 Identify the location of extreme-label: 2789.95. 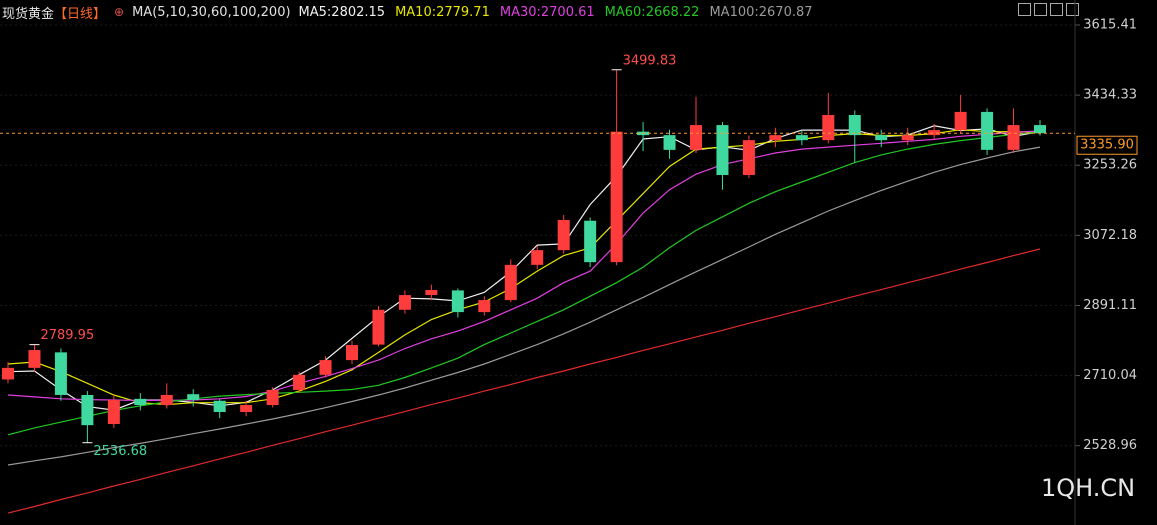
(67, 335).